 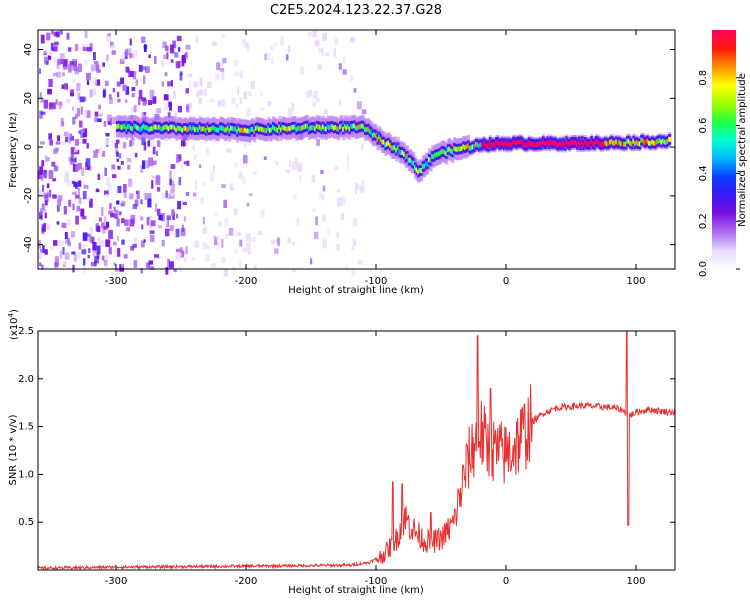 What do you see at coordinates (246, 281) in the screenshot?
I see `spectrogram-x-tick-label: -200` at bounding box center [246, 281].